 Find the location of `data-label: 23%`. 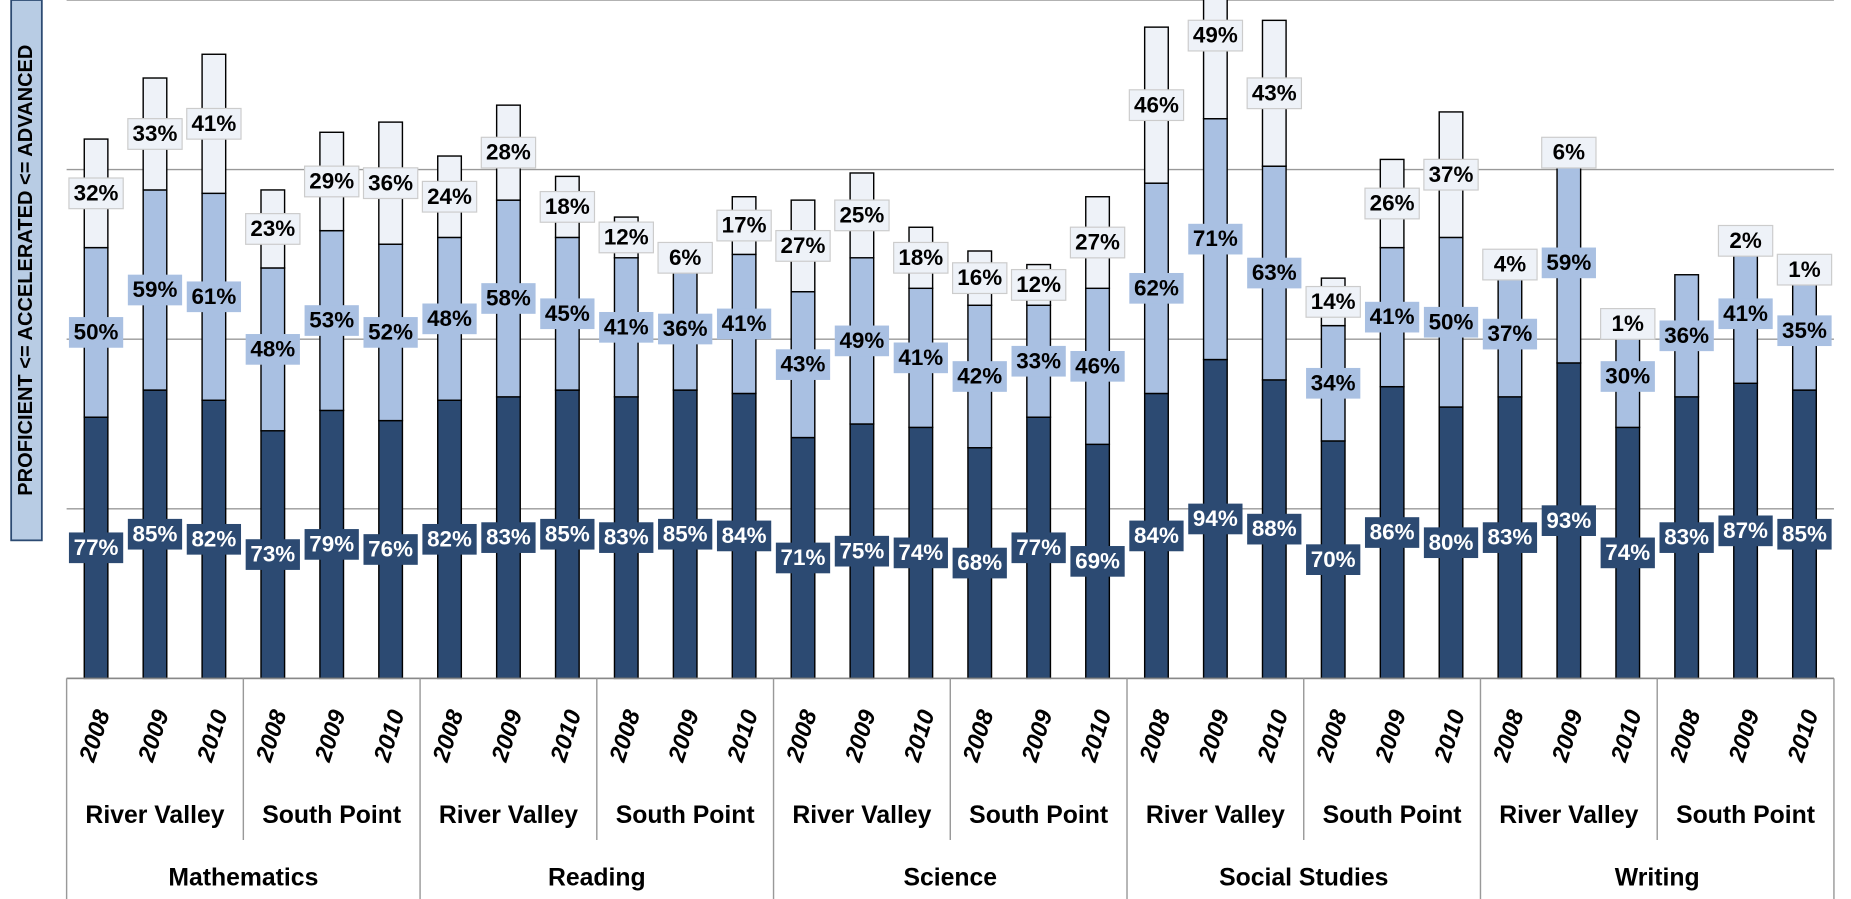

data-label: 23% is located at coordinates (272, 228).